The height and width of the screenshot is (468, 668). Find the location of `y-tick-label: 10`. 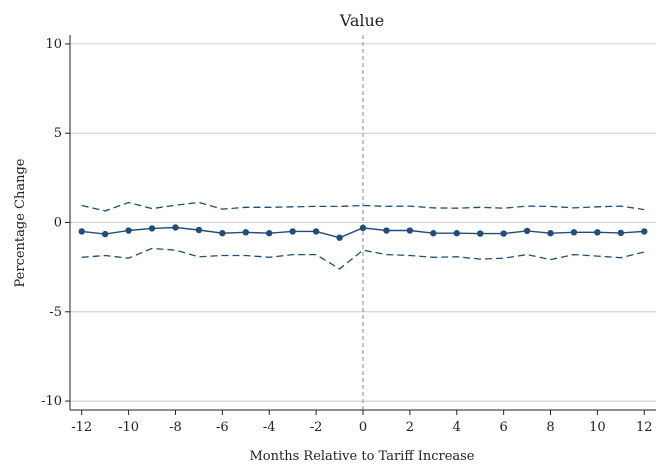

y-tick-label: 10 is located at coordinates (53, 44).